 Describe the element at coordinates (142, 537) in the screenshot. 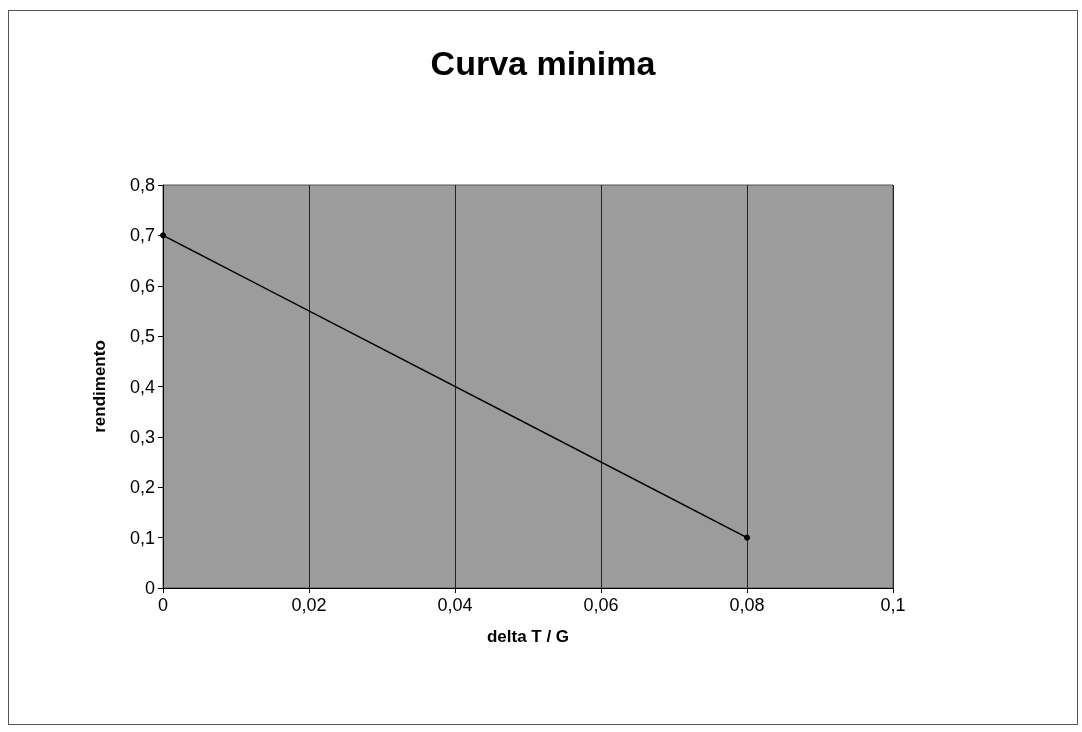

I see `y-tick-label: 0,1` at that location.